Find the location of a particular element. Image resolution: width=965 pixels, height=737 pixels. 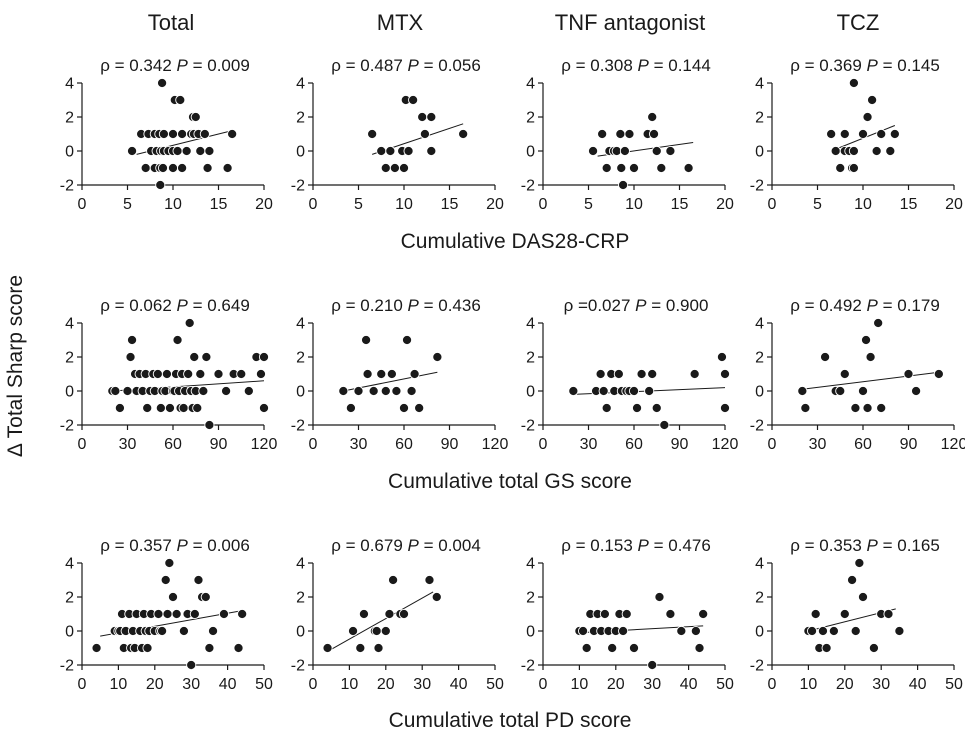

p-value: = 0.649 is located at coordinates (219, 305).